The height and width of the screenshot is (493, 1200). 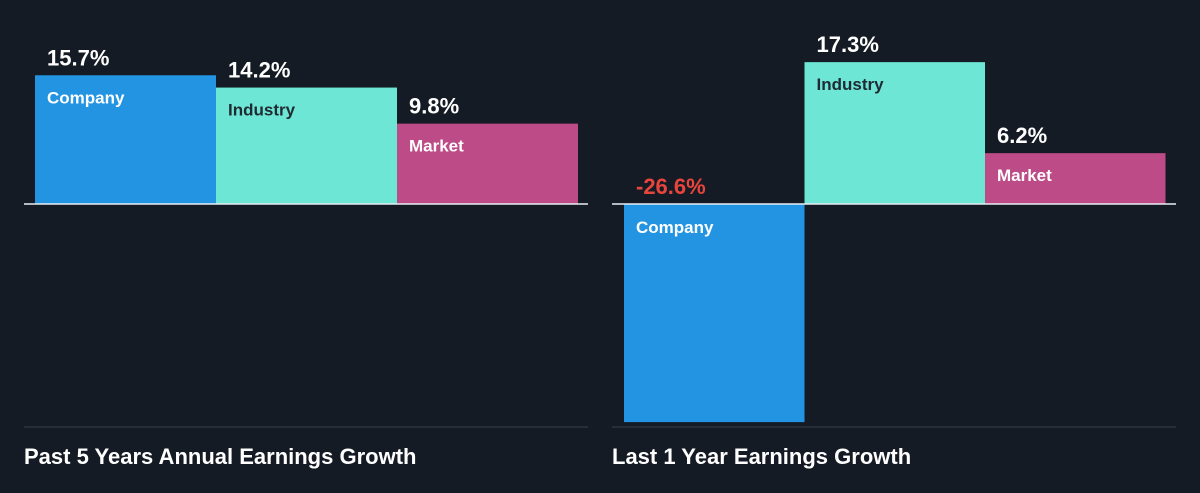 What do you see at coordinates (675, 227) in the screenshot?
I see `category-label-last-1-year-company: Company` at bounding box center [675, 227].